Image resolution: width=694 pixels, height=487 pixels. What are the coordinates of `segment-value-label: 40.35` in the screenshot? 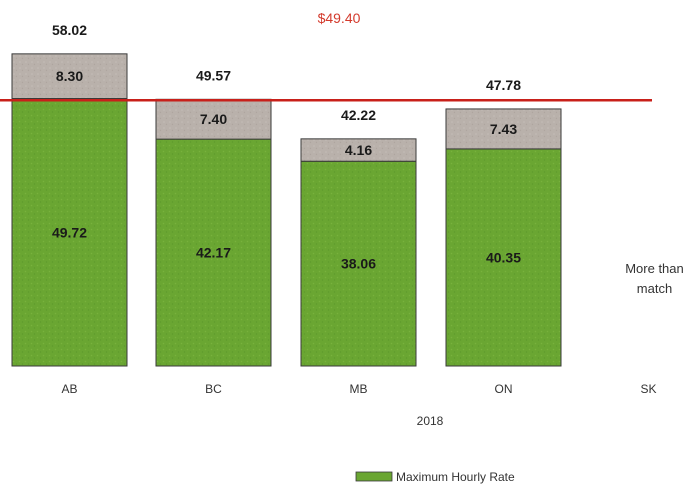 It's located at (503, 257).